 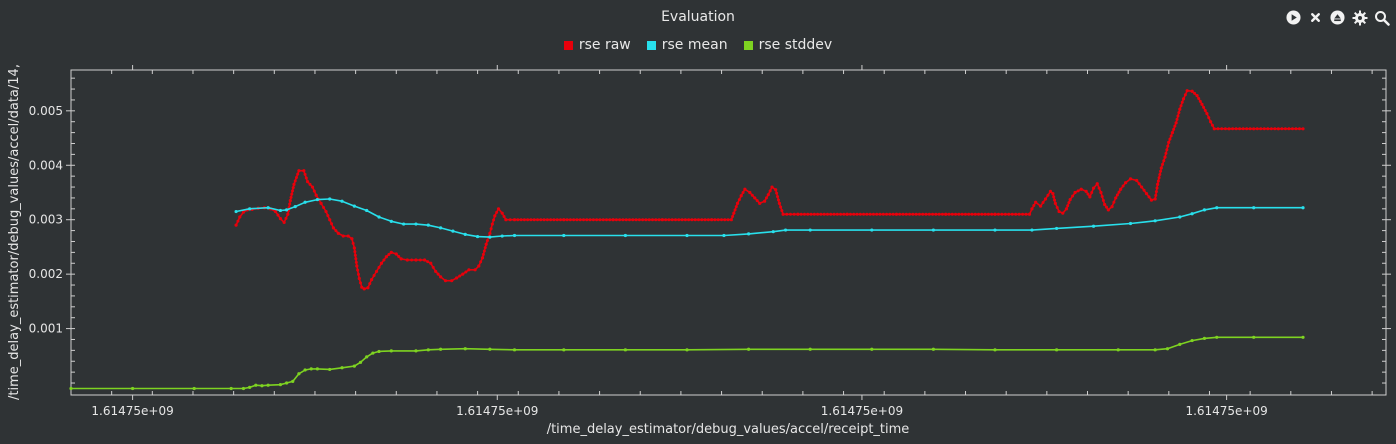 What do you see at coordinates (787, 45) in the screenshot?
I see `legend-item-stddev: rse stddev` at bounding box center [787, 45].